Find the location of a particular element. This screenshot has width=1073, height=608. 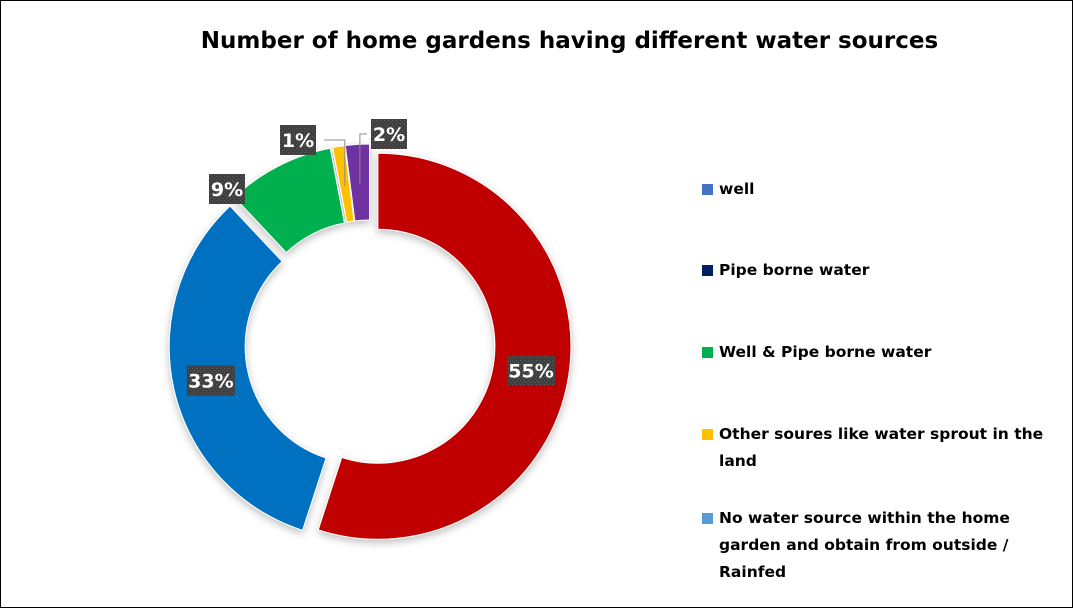

data-label-text-3: 9% is located at coordinates (227, 190).